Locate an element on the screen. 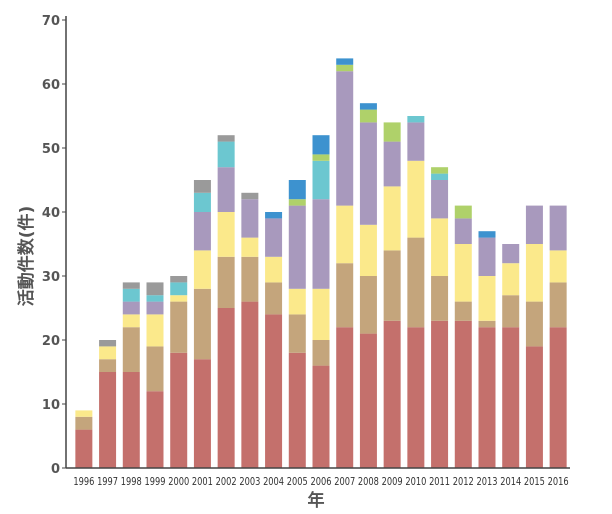 The height and width of the screenshot is (514, 612). y-axis-ticks: 0 10 20 30 40 50 60 70 is located at coordinates (54, 245).